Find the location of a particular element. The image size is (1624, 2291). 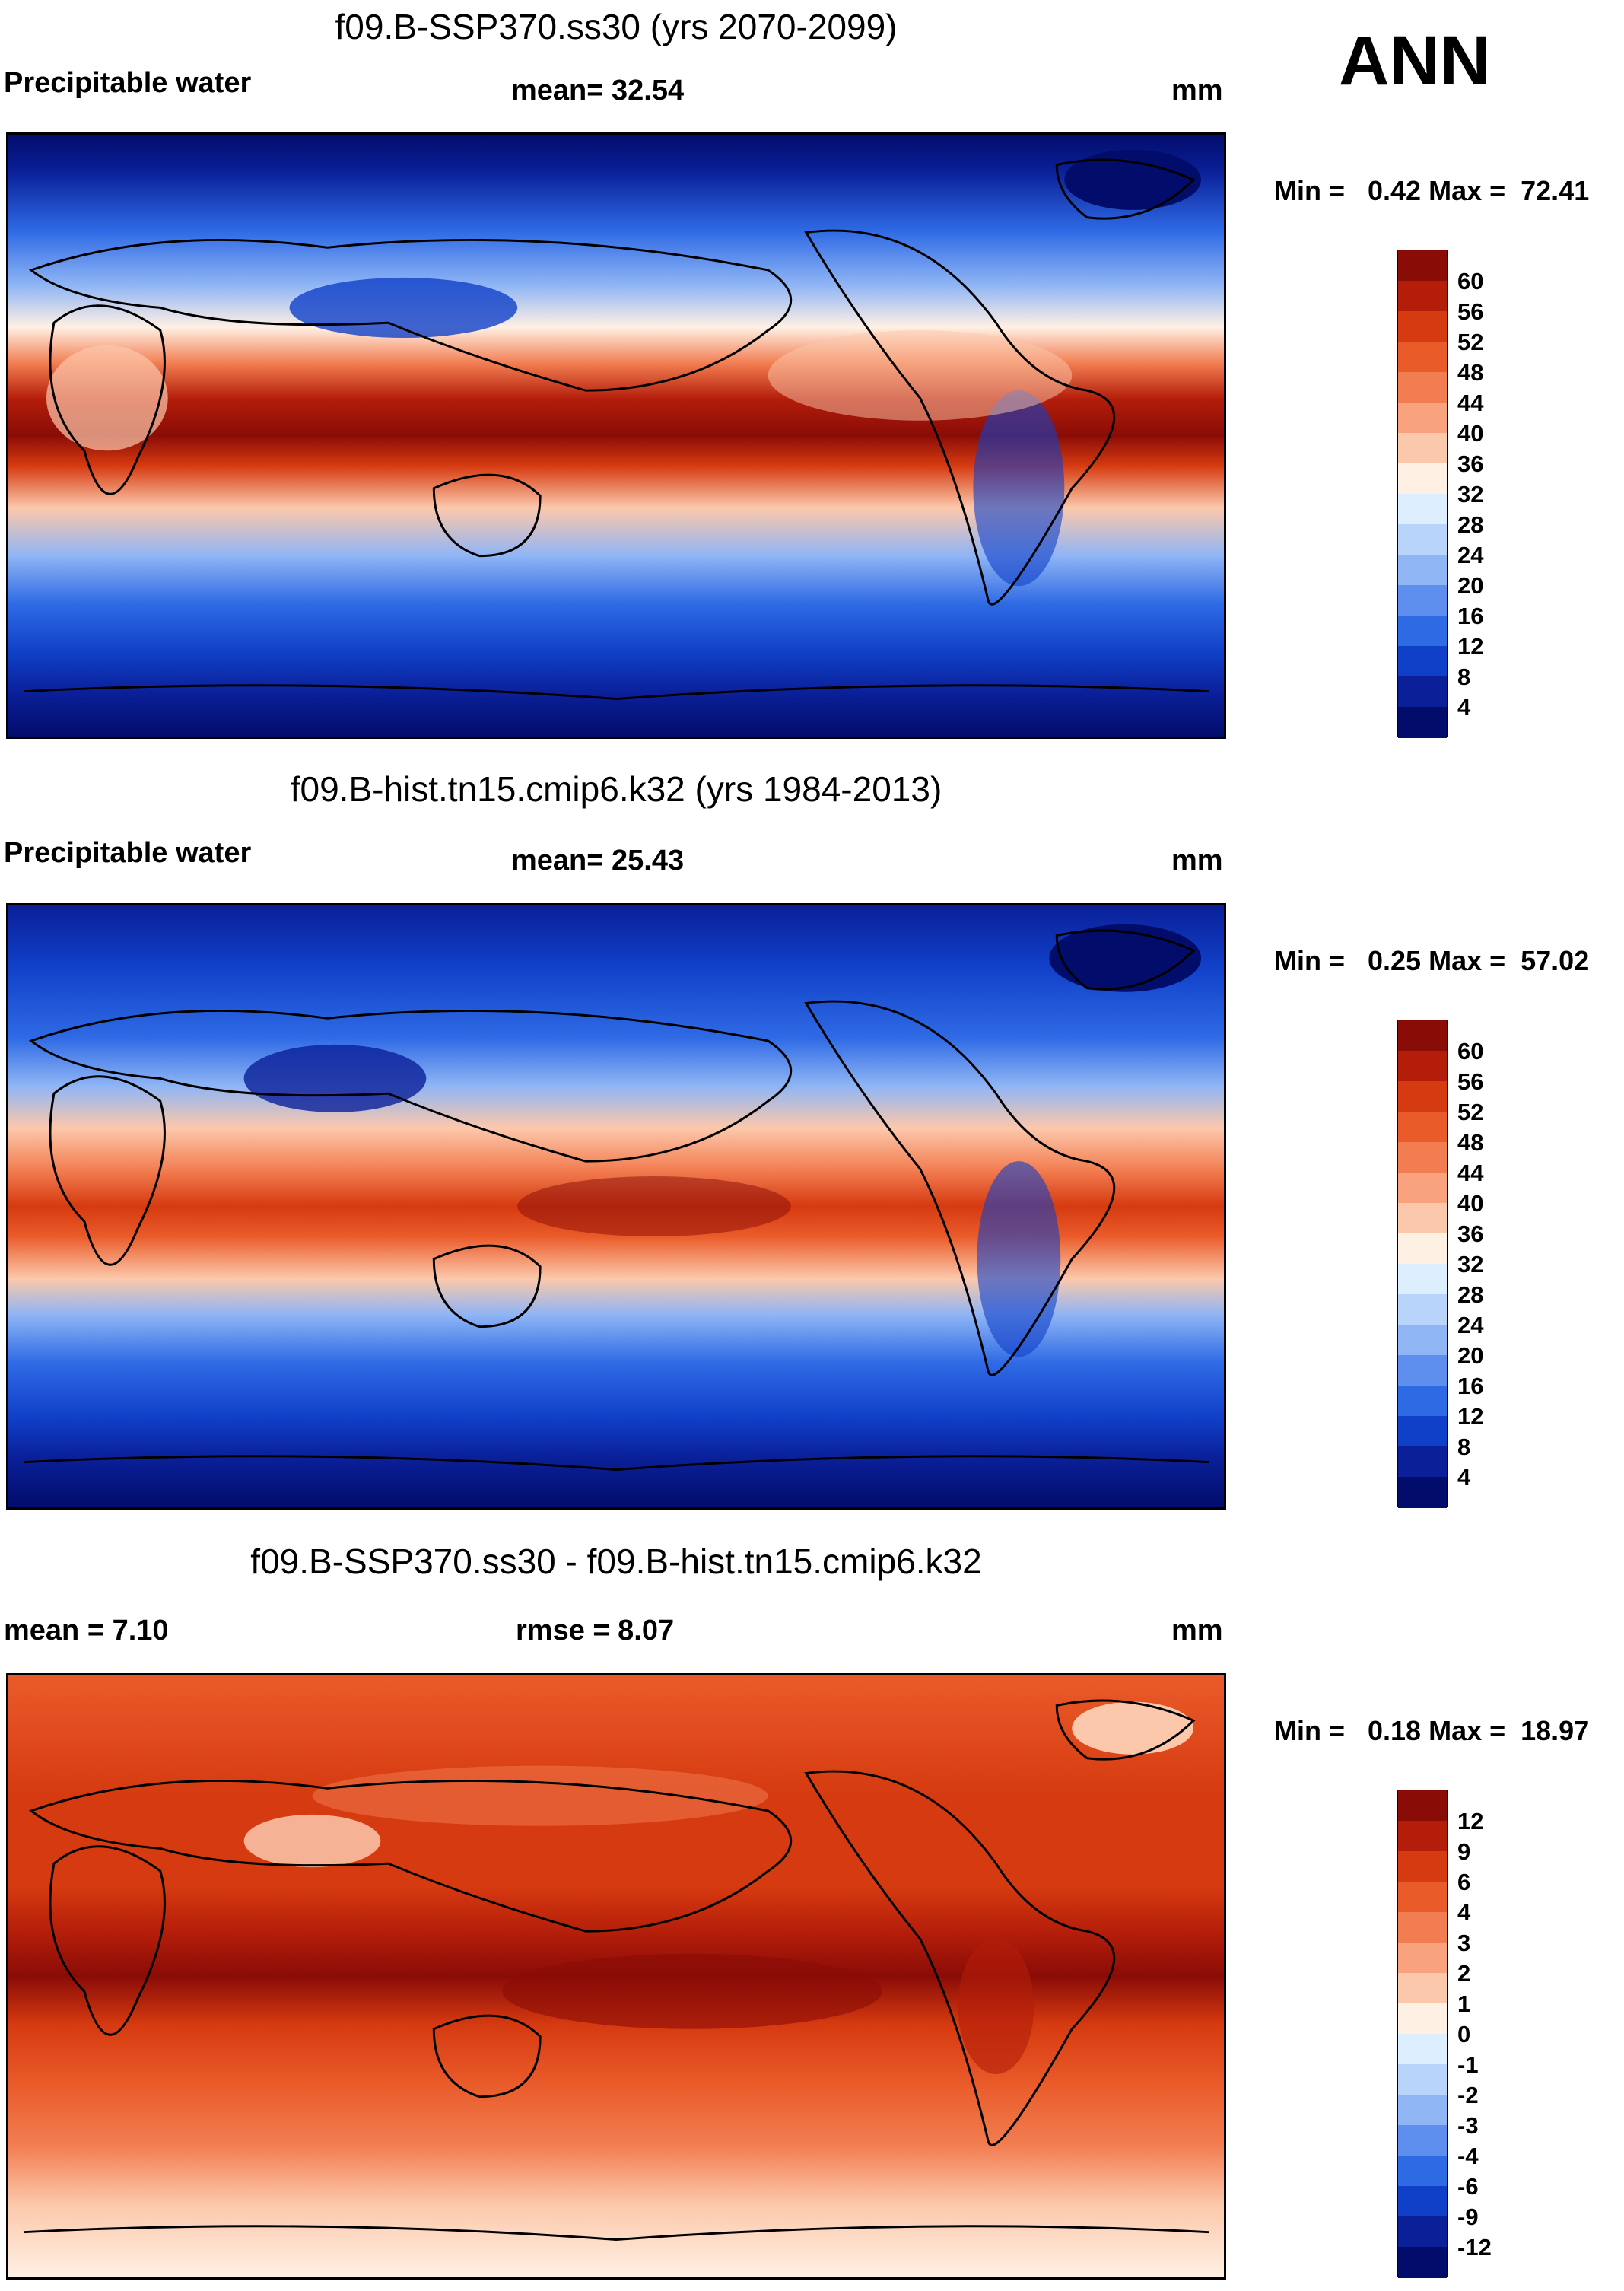

season-label: ANN is located at coordinates (1415, 61).